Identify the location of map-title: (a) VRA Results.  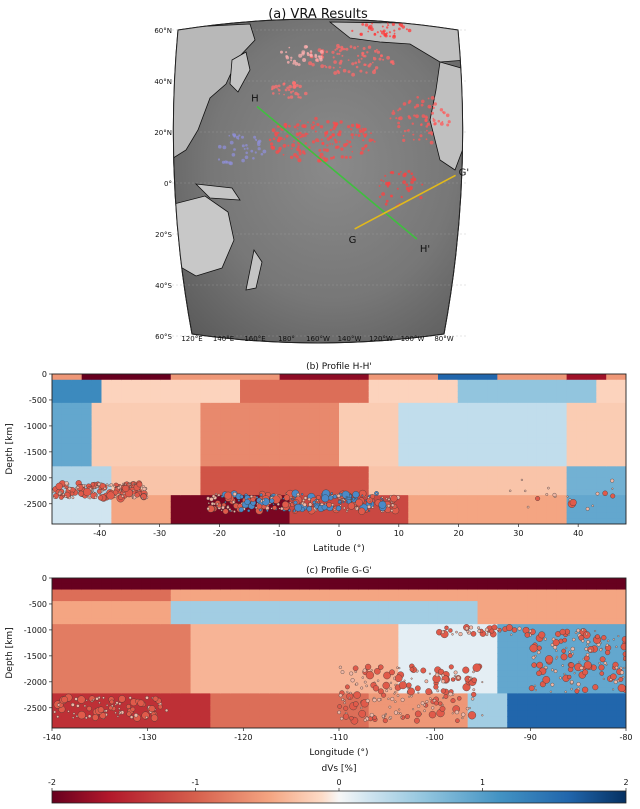
(318, 14).